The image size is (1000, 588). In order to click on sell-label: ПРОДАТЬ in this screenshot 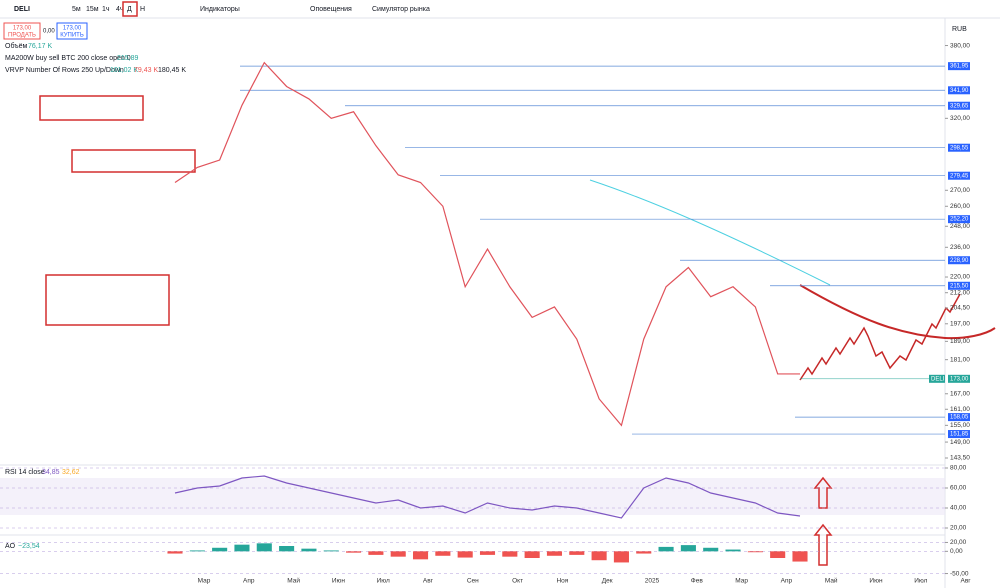, I will do `click(22, 36)`.